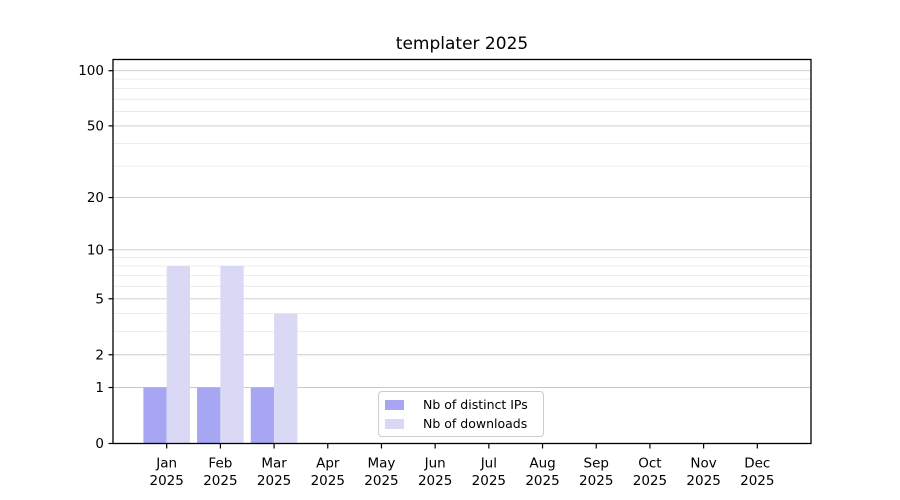 This screenshot has width=900, height=500. Describe the element at coordinates (382, 464) in the screenshot. I see `x-tick-label-month: May` at that location.